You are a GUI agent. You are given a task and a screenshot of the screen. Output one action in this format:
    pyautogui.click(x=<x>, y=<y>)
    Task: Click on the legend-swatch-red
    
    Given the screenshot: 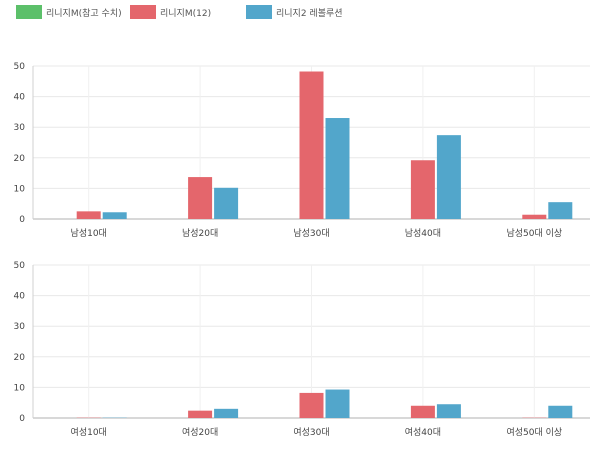 What is the action you would take?
    pyautogui.click(x=143, y=12)
    